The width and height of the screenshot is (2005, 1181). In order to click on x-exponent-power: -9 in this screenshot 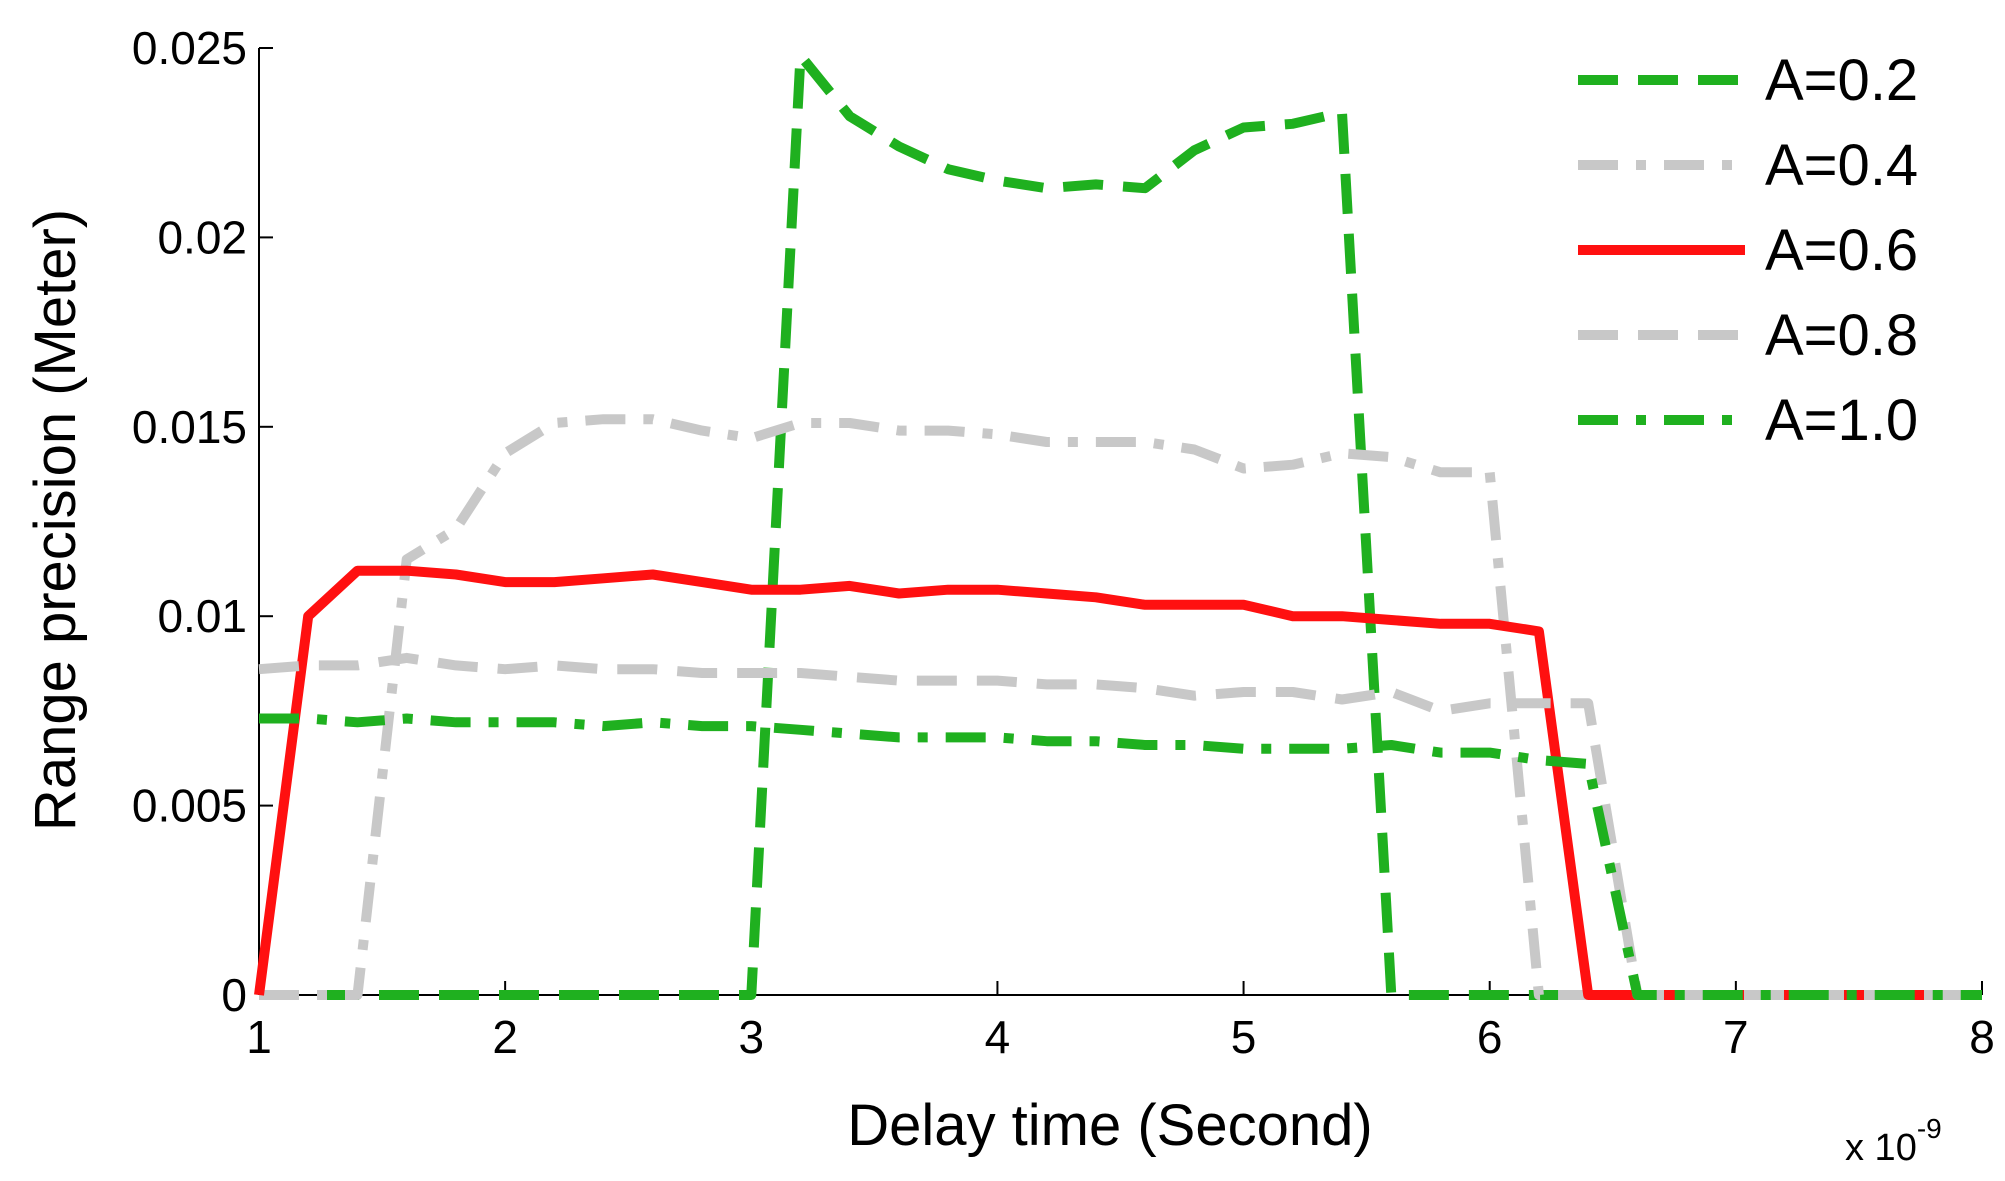, I will do `click(1929, 1128)`.